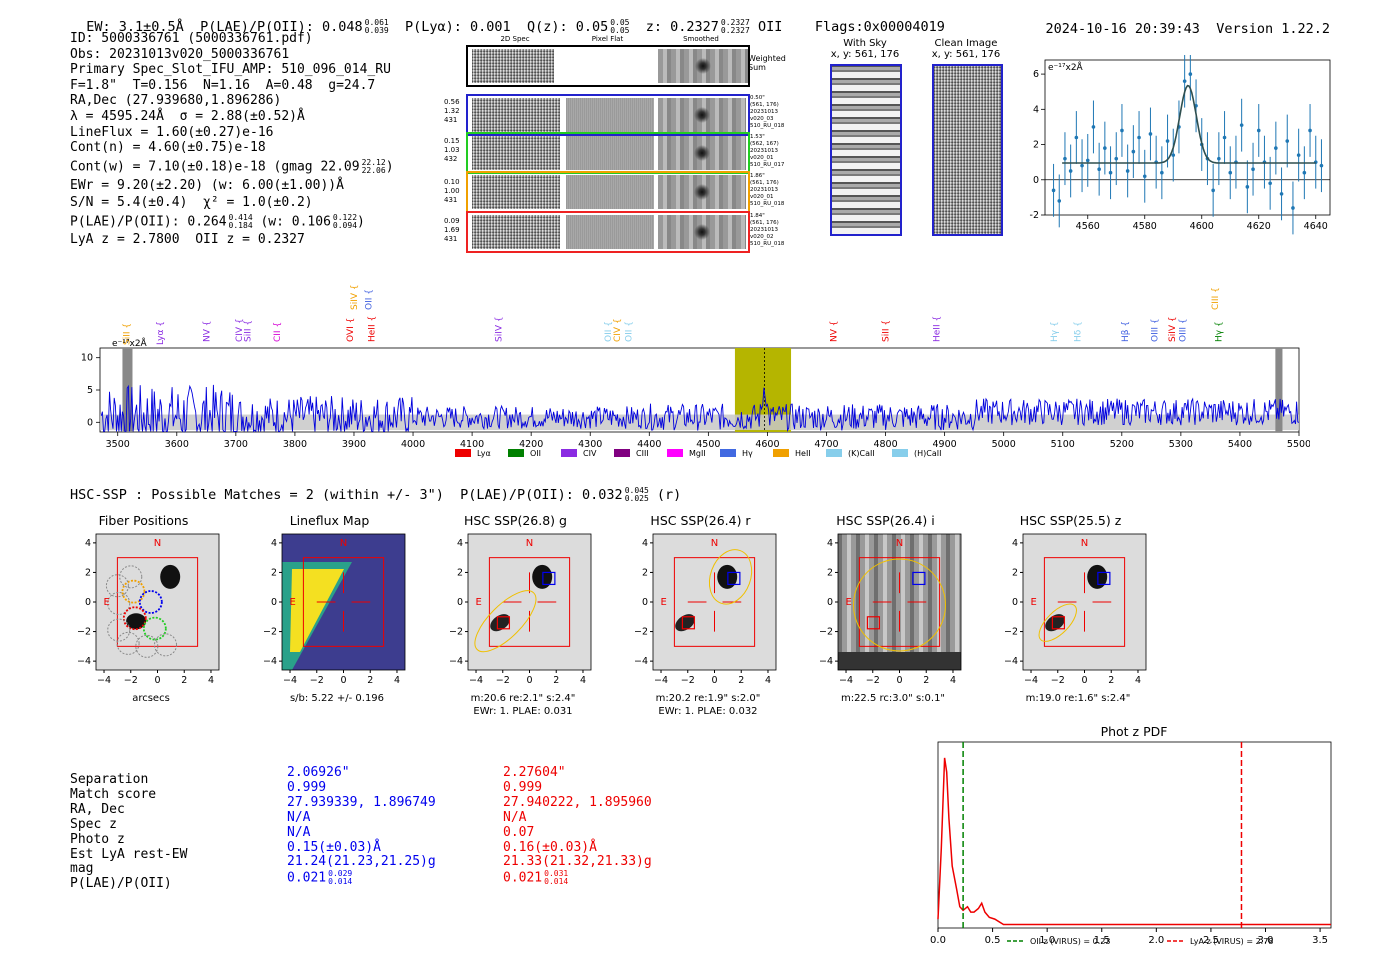 The width and height of the screenshot is (1400, 953). Describe the element at coordinates (1097, 576) in the screenshot. I see `galaxy-upper` at that location.